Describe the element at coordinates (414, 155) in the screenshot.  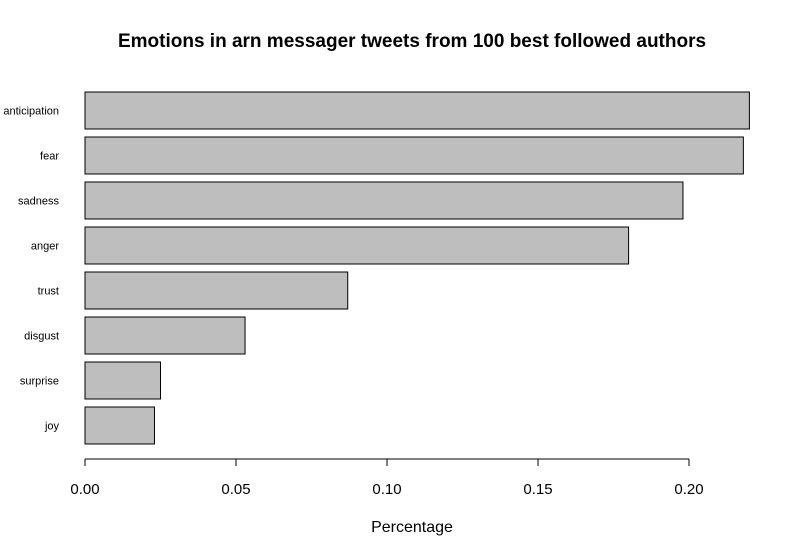
I see `bar-fear` at that location.